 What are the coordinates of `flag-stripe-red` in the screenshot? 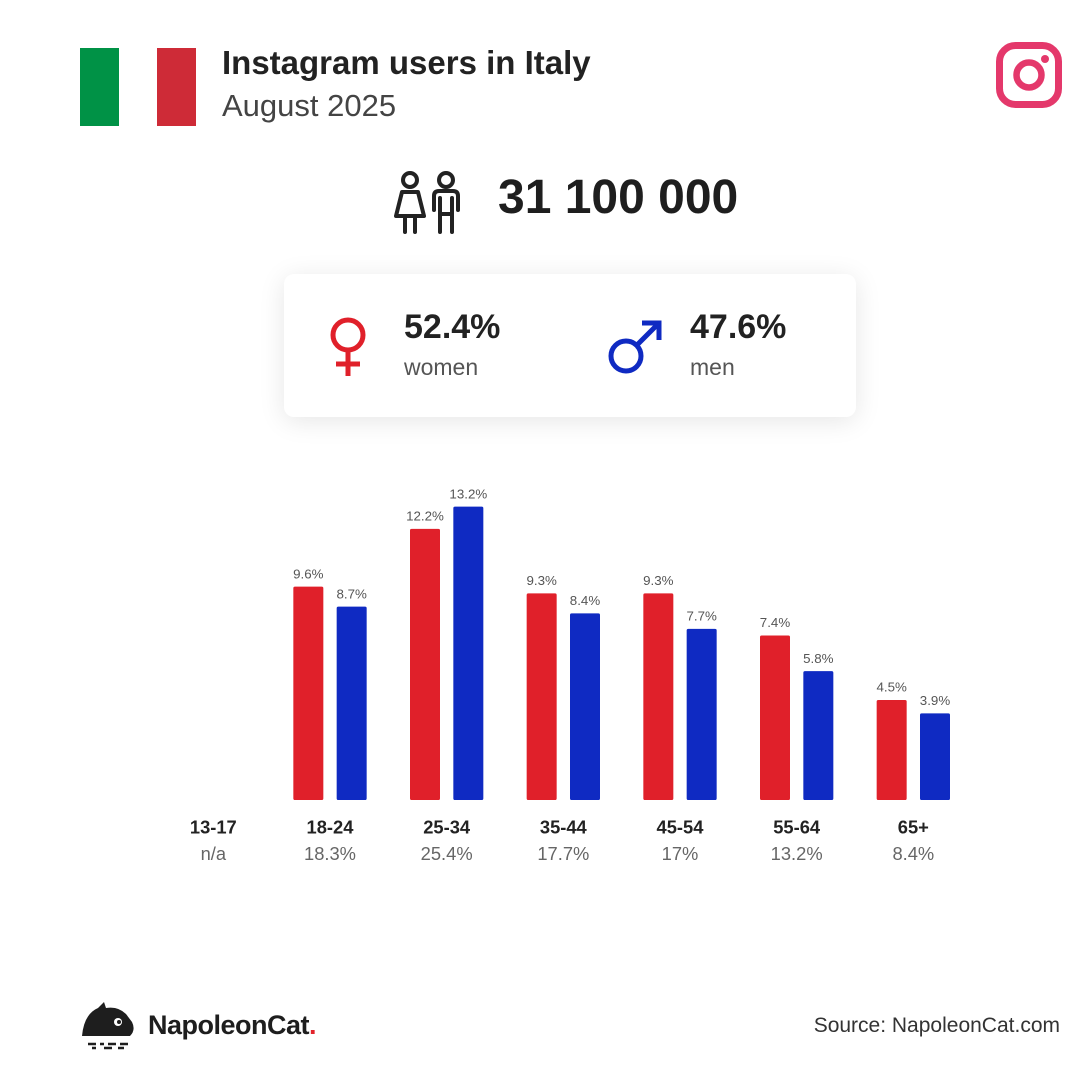 It's located at (177, 87).